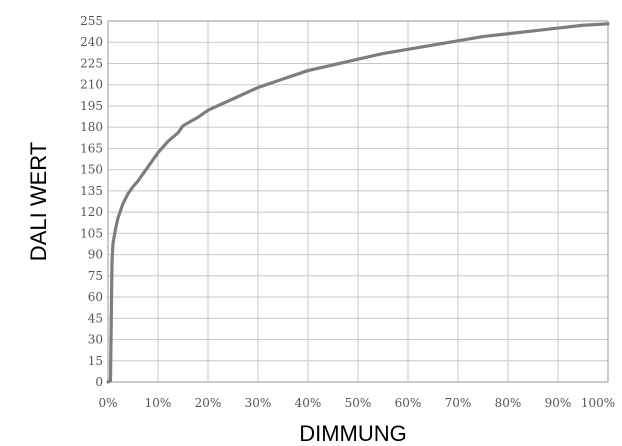 The image size is (622, 446). Describe the element at coordinates (408, 403) in the screenshot. I see `x-tick-label: 60%` at that location.